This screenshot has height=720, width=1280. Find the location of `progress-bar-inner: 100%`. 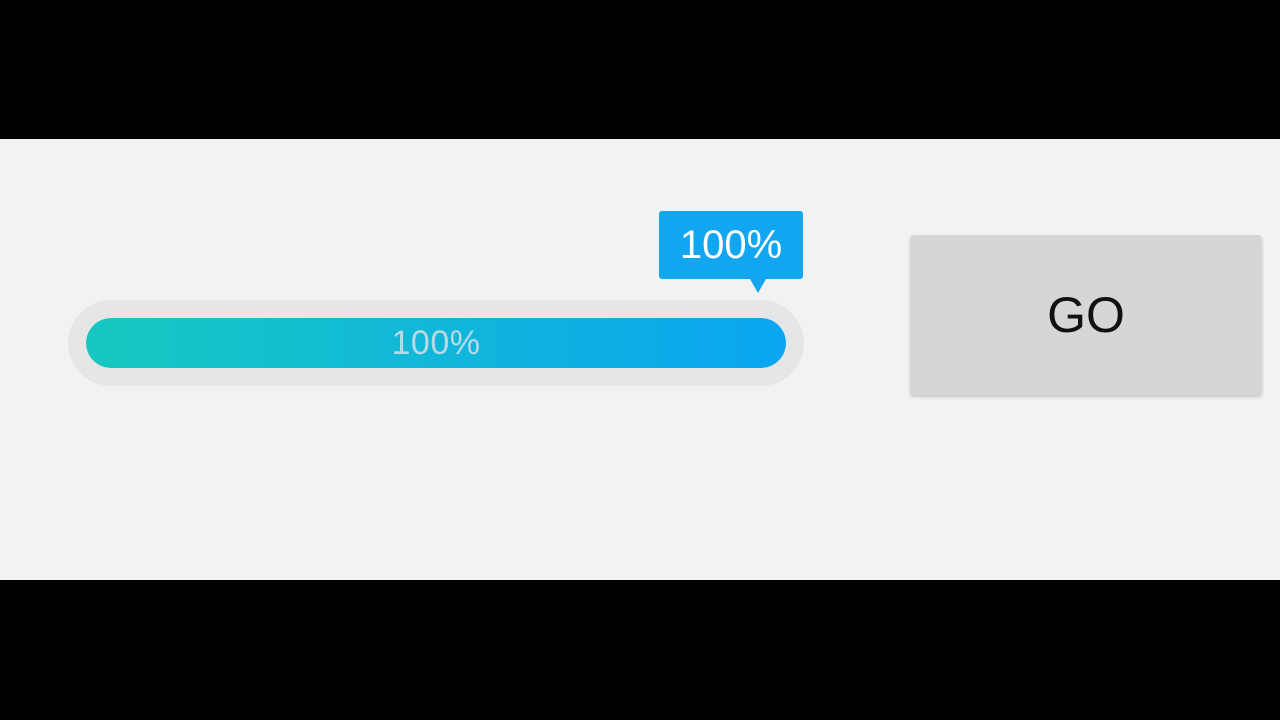

progress-bar-inner: 100% is located at coordinates (436, 343).